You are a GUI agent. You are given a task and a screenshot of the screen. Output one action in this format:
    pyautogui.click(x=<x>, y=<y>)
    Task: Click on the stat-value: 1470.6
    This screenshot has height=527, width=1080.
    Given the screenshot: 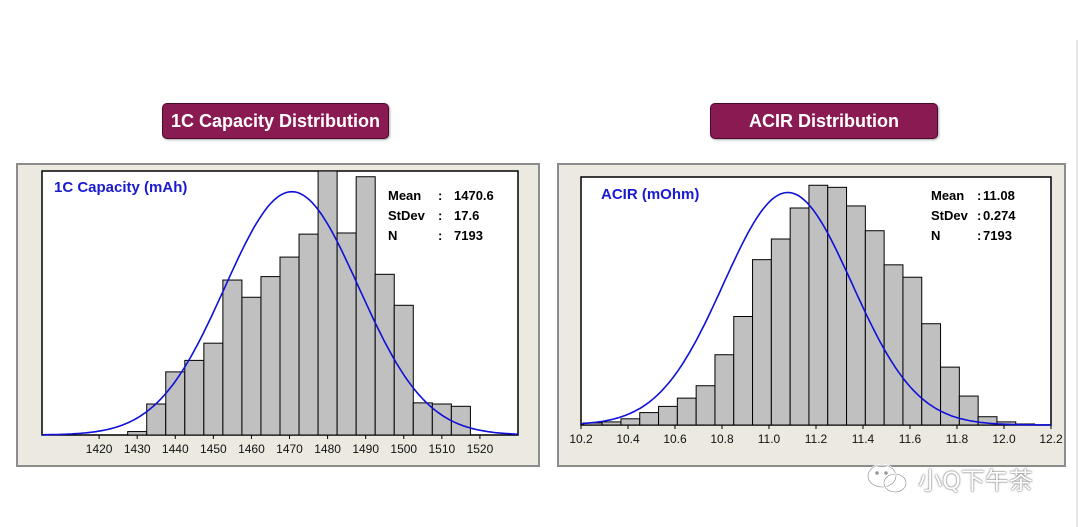 What is the action you would take?
    pyautogui.click(x=474, y=195)
    